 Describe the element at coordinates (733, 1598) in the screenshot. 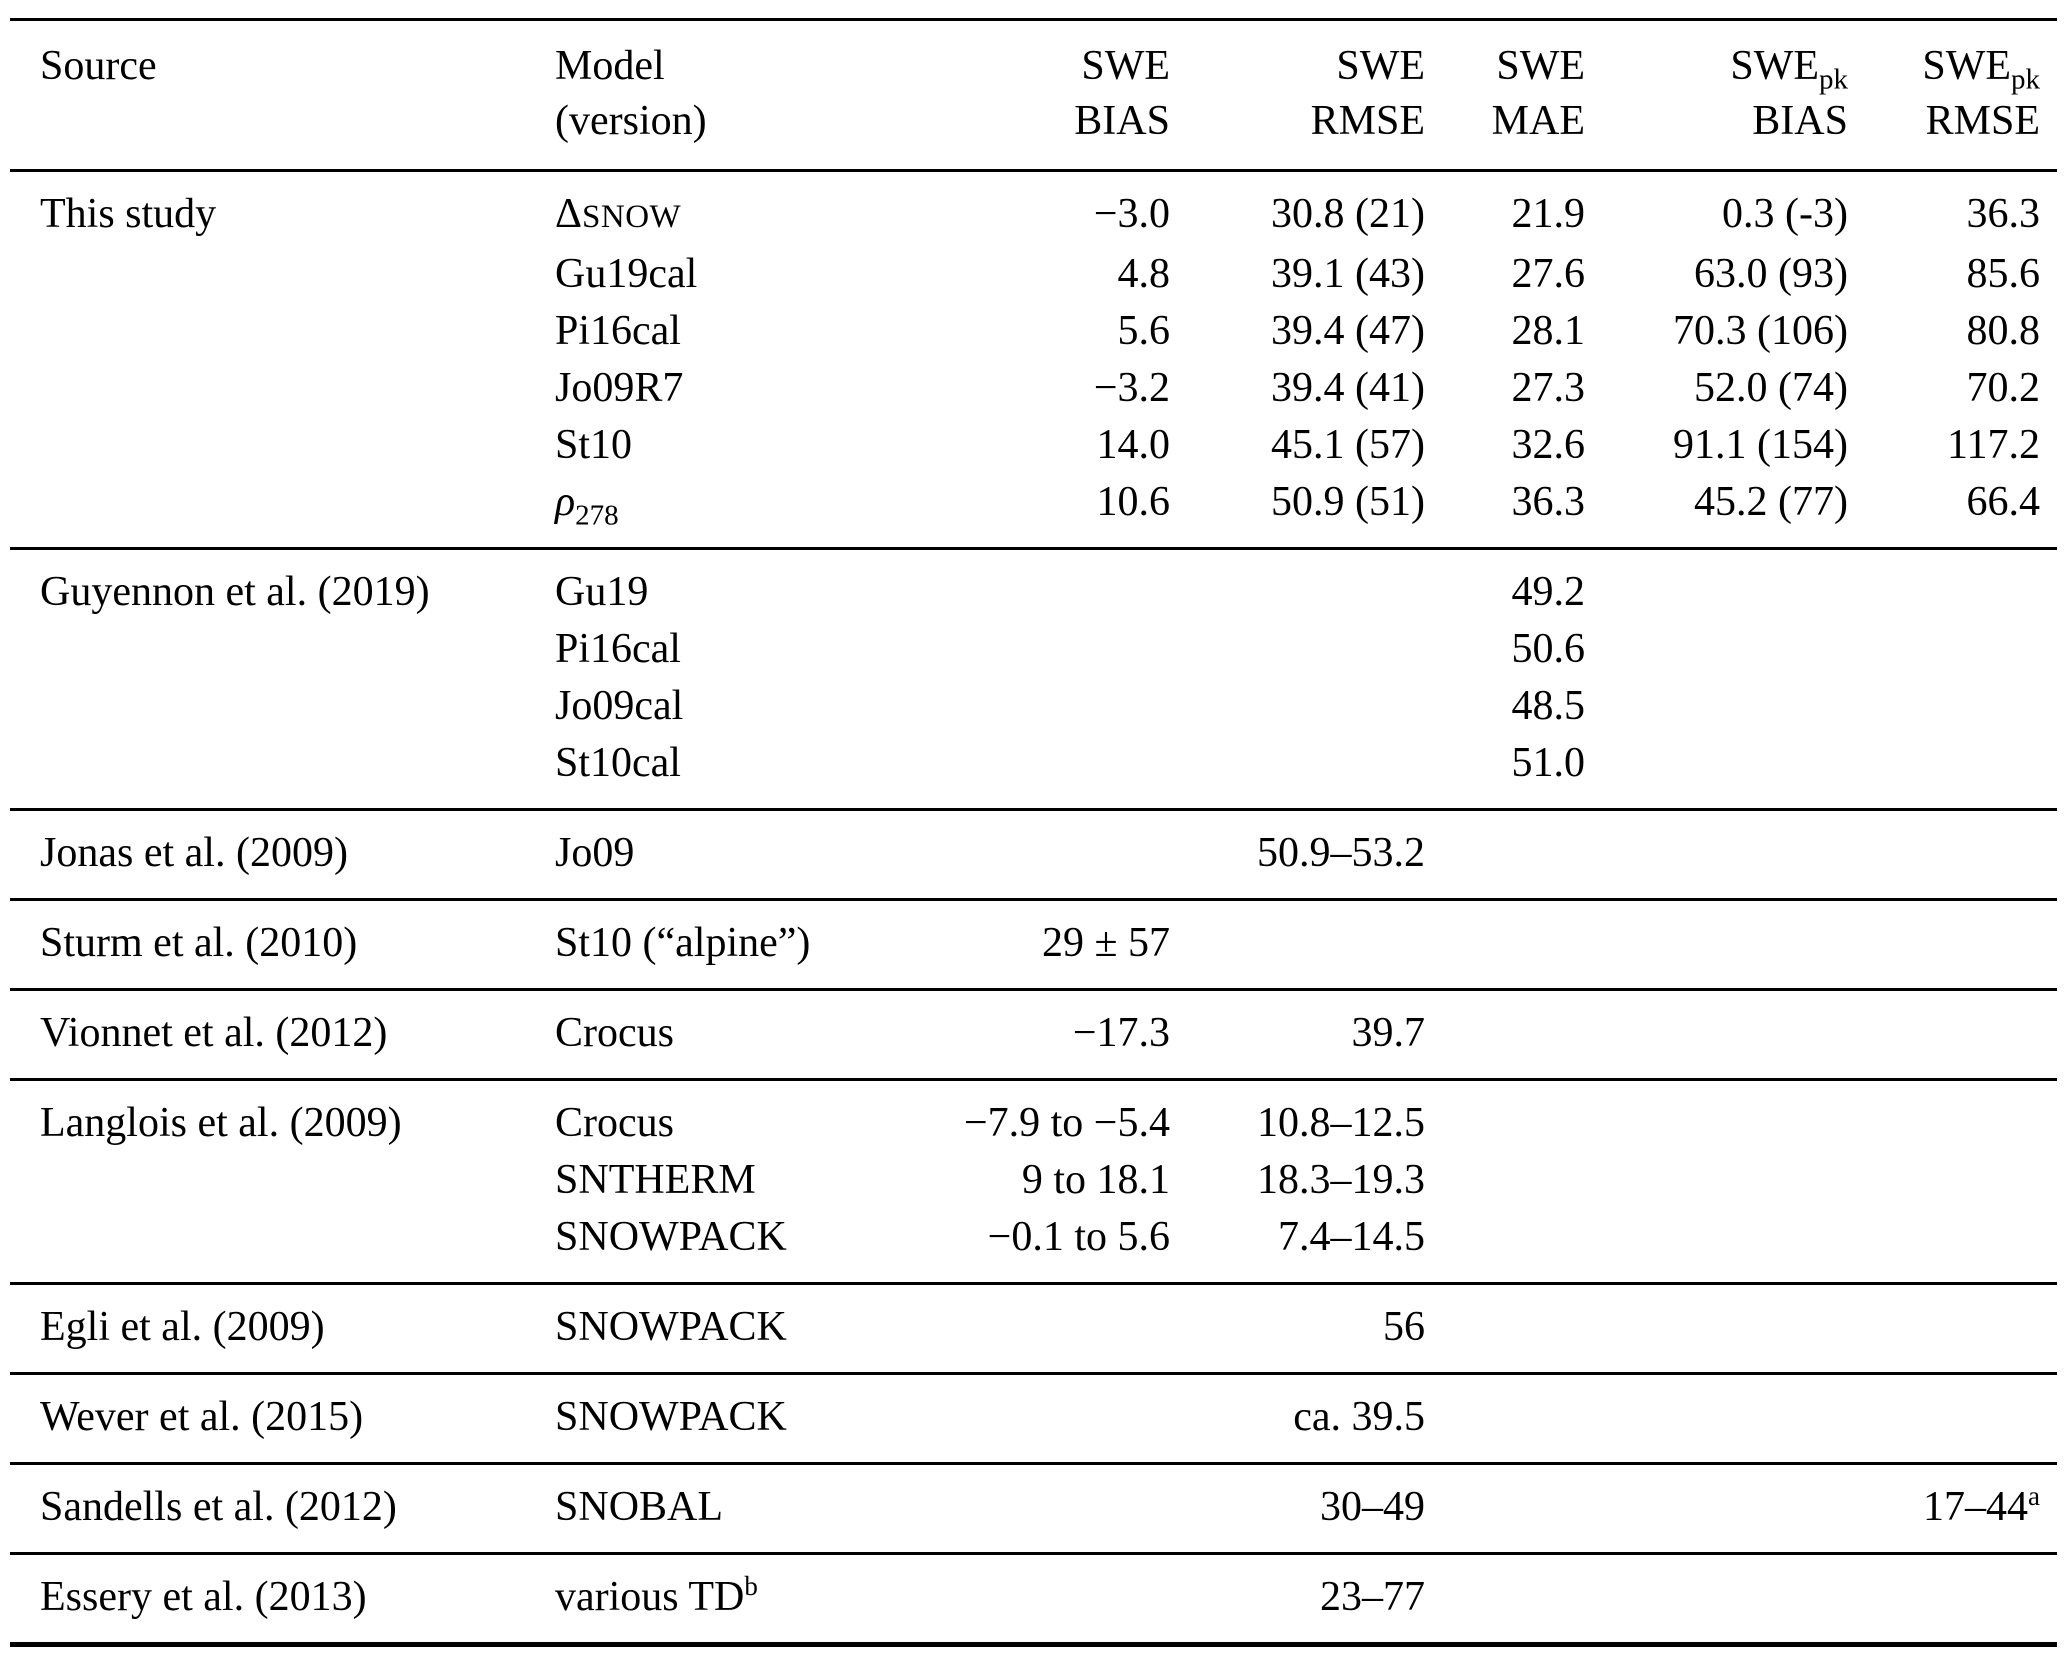

I see `cell-model: various TDb` at that location.